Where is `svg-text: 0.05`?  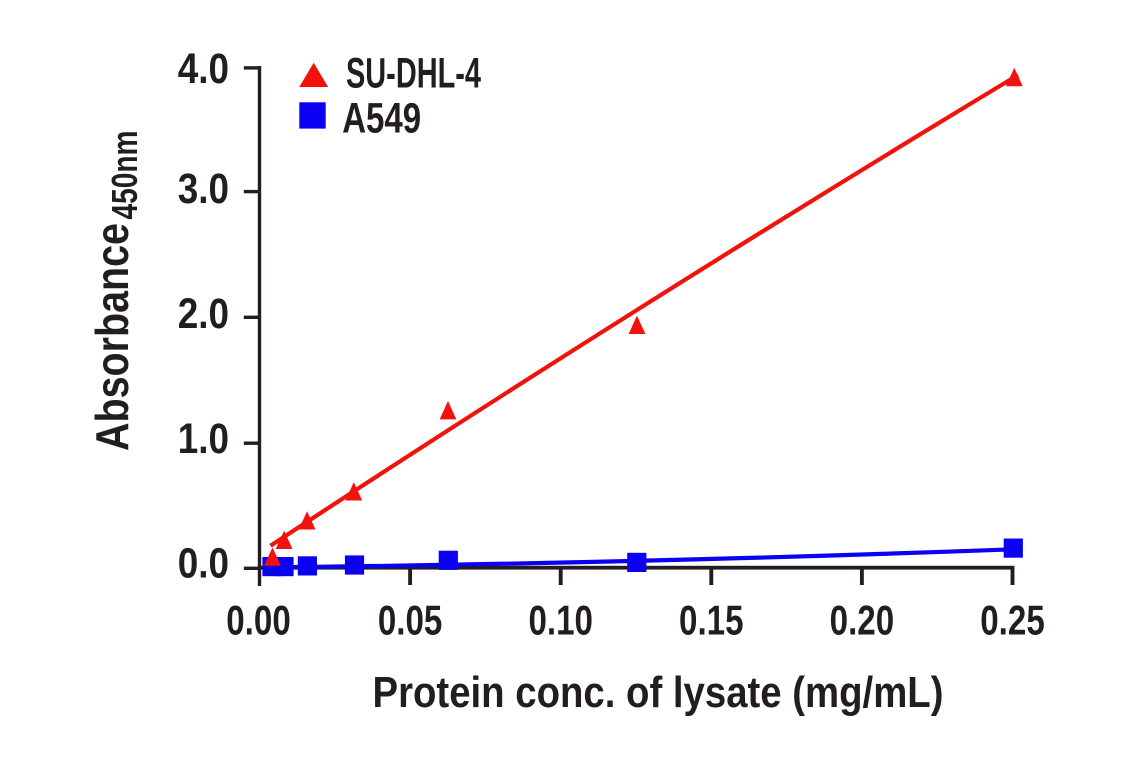
svg-text: 0.05 is located at coordinates (410, 619).